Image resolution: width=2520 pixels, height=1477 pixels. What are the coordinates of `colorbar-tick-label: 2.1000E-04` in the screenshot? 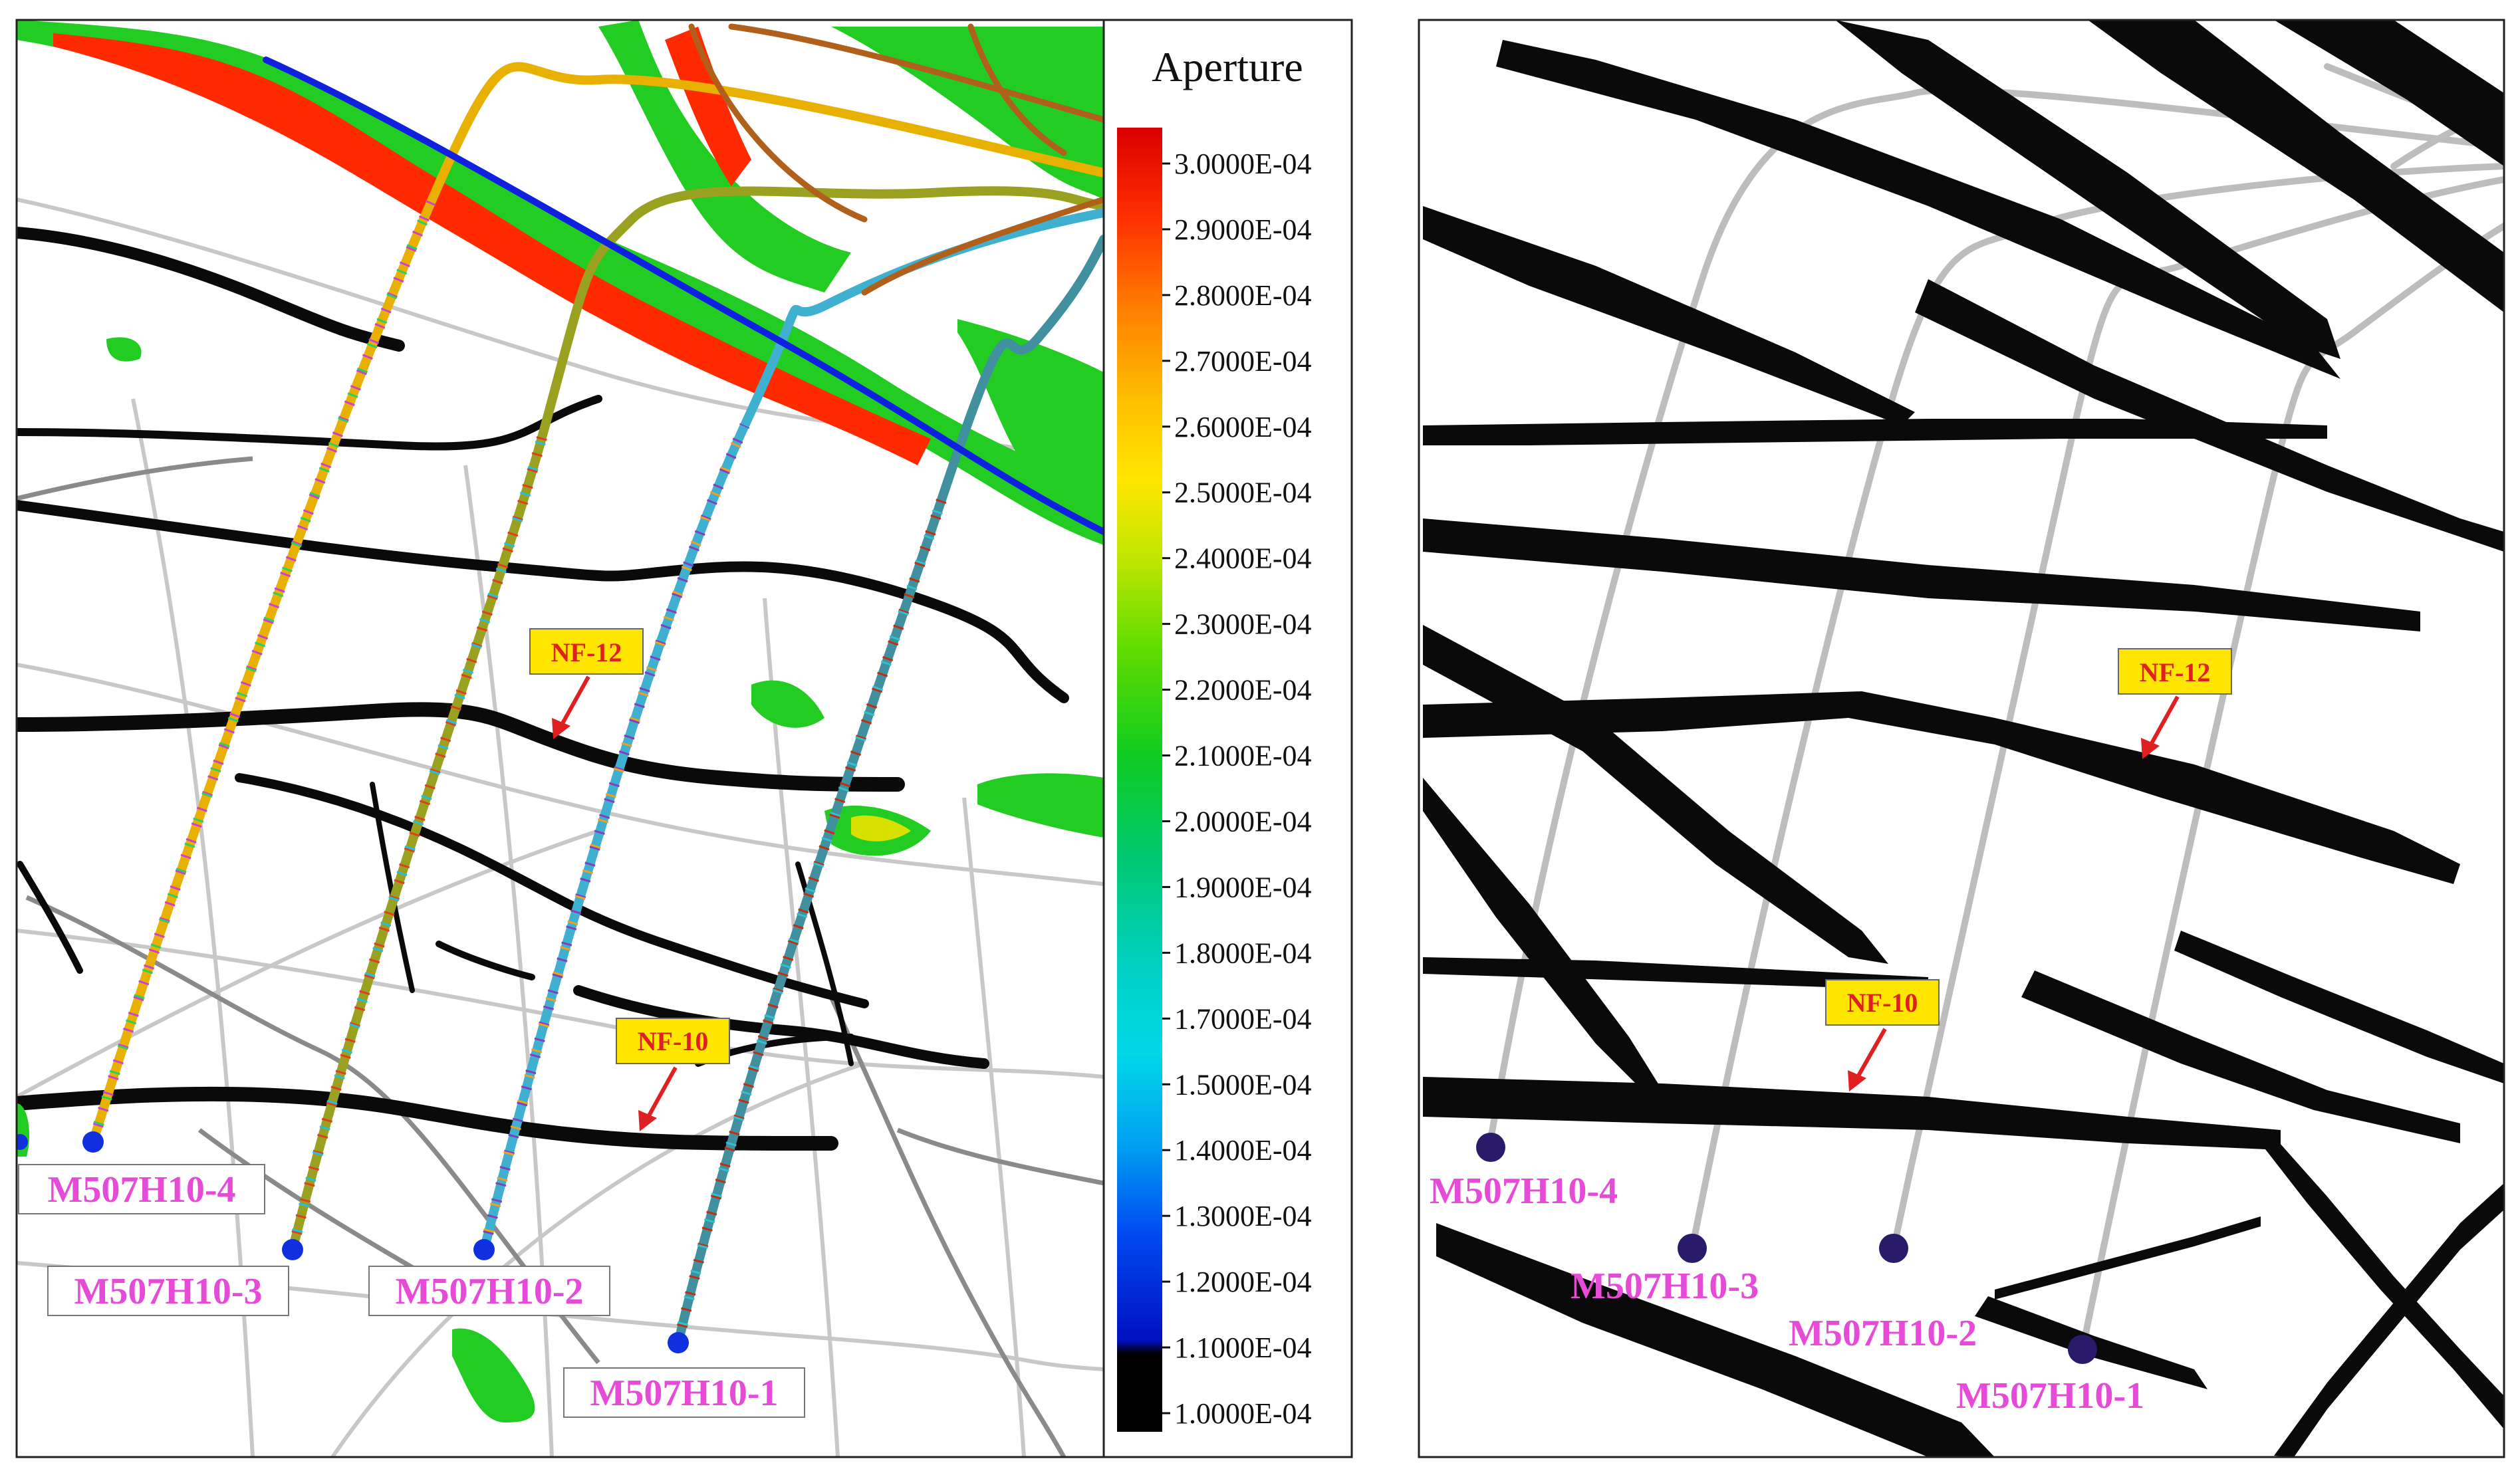 It's located at (1243, 756).